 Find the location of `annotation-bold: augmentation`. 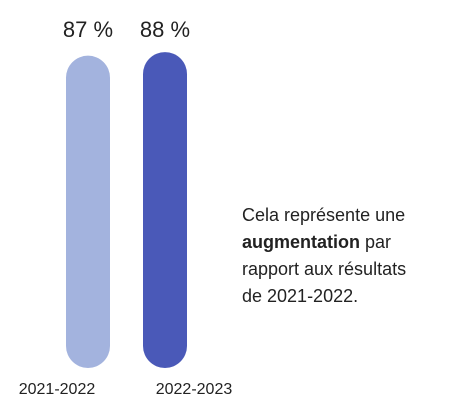

annotation-bold: augmentation is located at coordinates (301, 242).